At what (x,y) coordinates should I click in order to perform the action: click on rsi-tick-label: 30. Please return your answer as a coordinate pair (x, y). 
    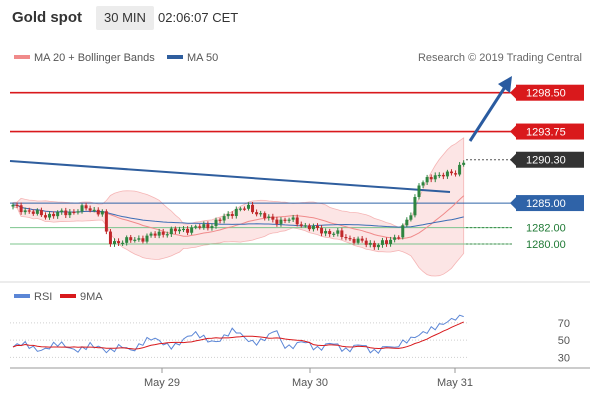
    Looking at the image, I should click on (564, 358).